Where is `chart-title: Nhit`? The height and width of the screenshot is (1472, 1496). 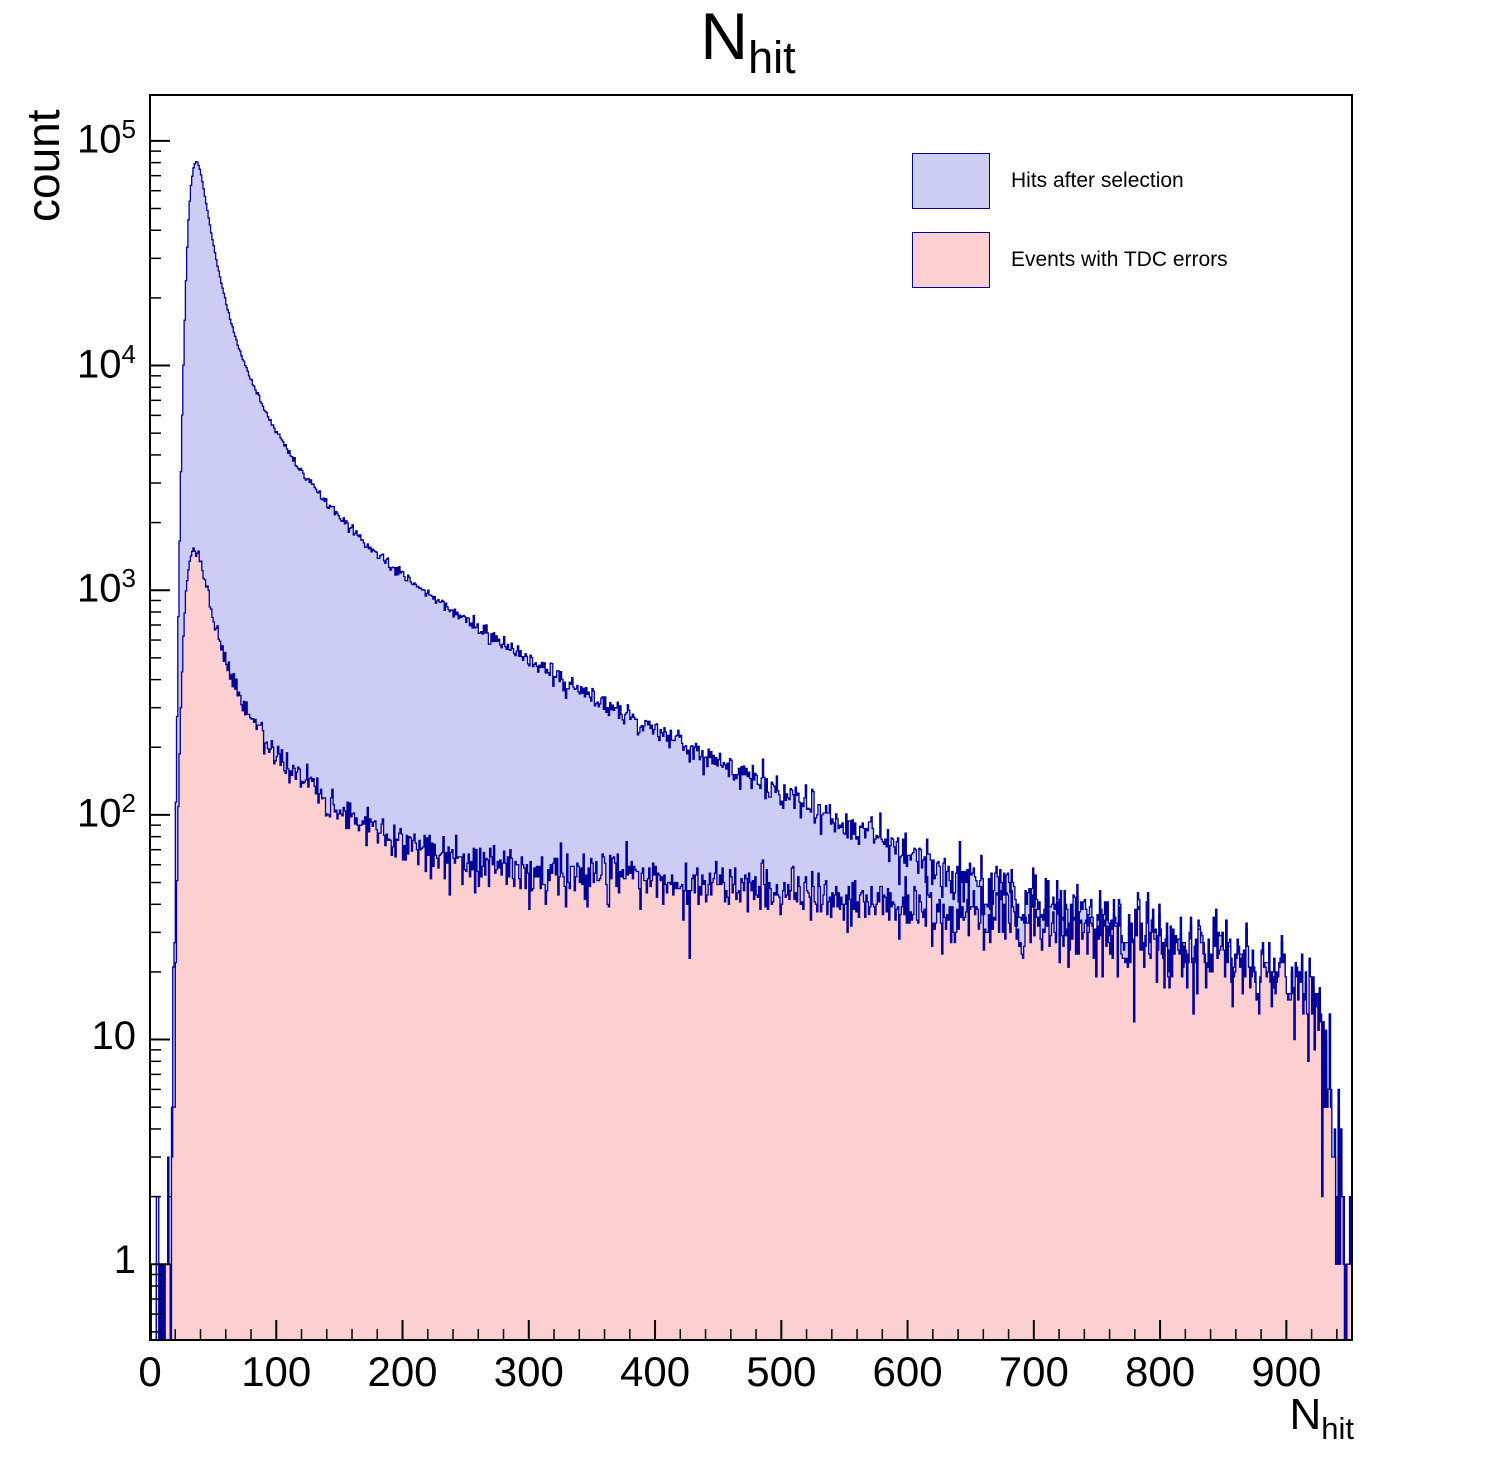
chart-title: Nhit is located at coordinates (748, 42).